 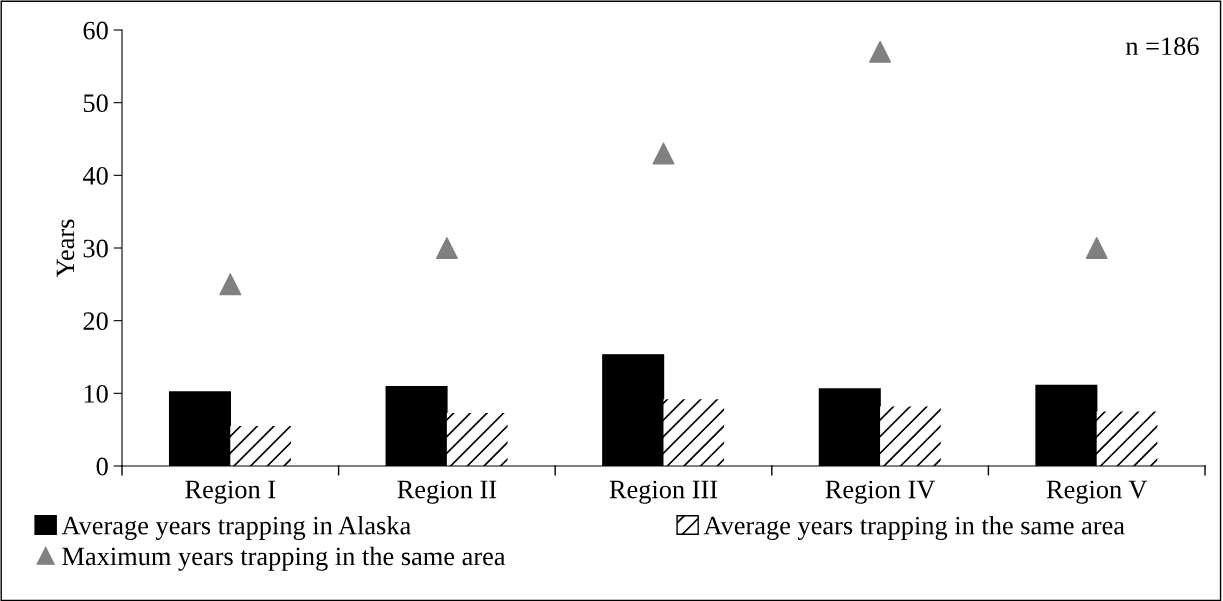 I want to click on x-tick-label: Region IV, so click(x=880, y=492).